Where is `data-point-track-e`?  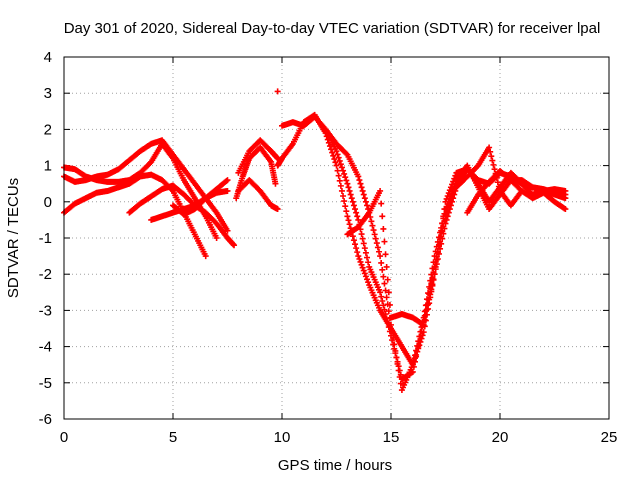 data-point-track-e is located at coordinates (226, 180).